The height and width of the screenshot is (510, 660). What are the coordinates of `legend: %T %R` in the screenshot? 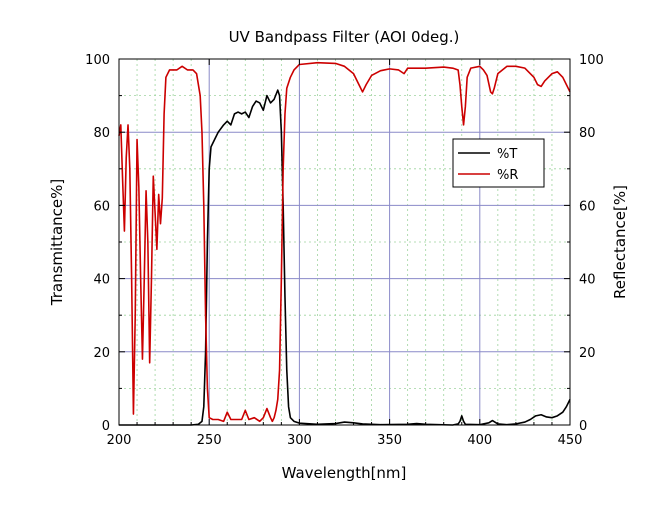 It's located at (498, 163).